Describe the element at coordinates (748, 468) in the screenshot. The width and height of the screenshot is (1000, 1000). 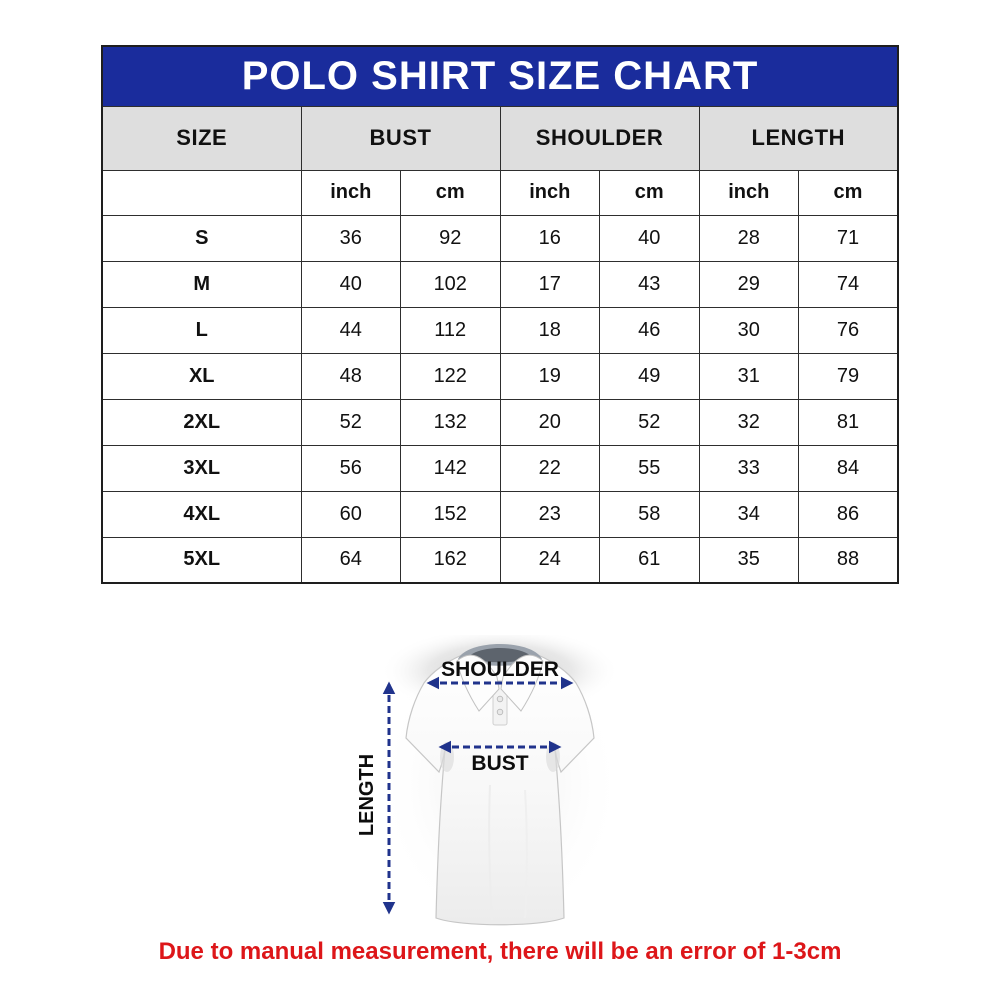
I see `value-cell: 33` at that location.